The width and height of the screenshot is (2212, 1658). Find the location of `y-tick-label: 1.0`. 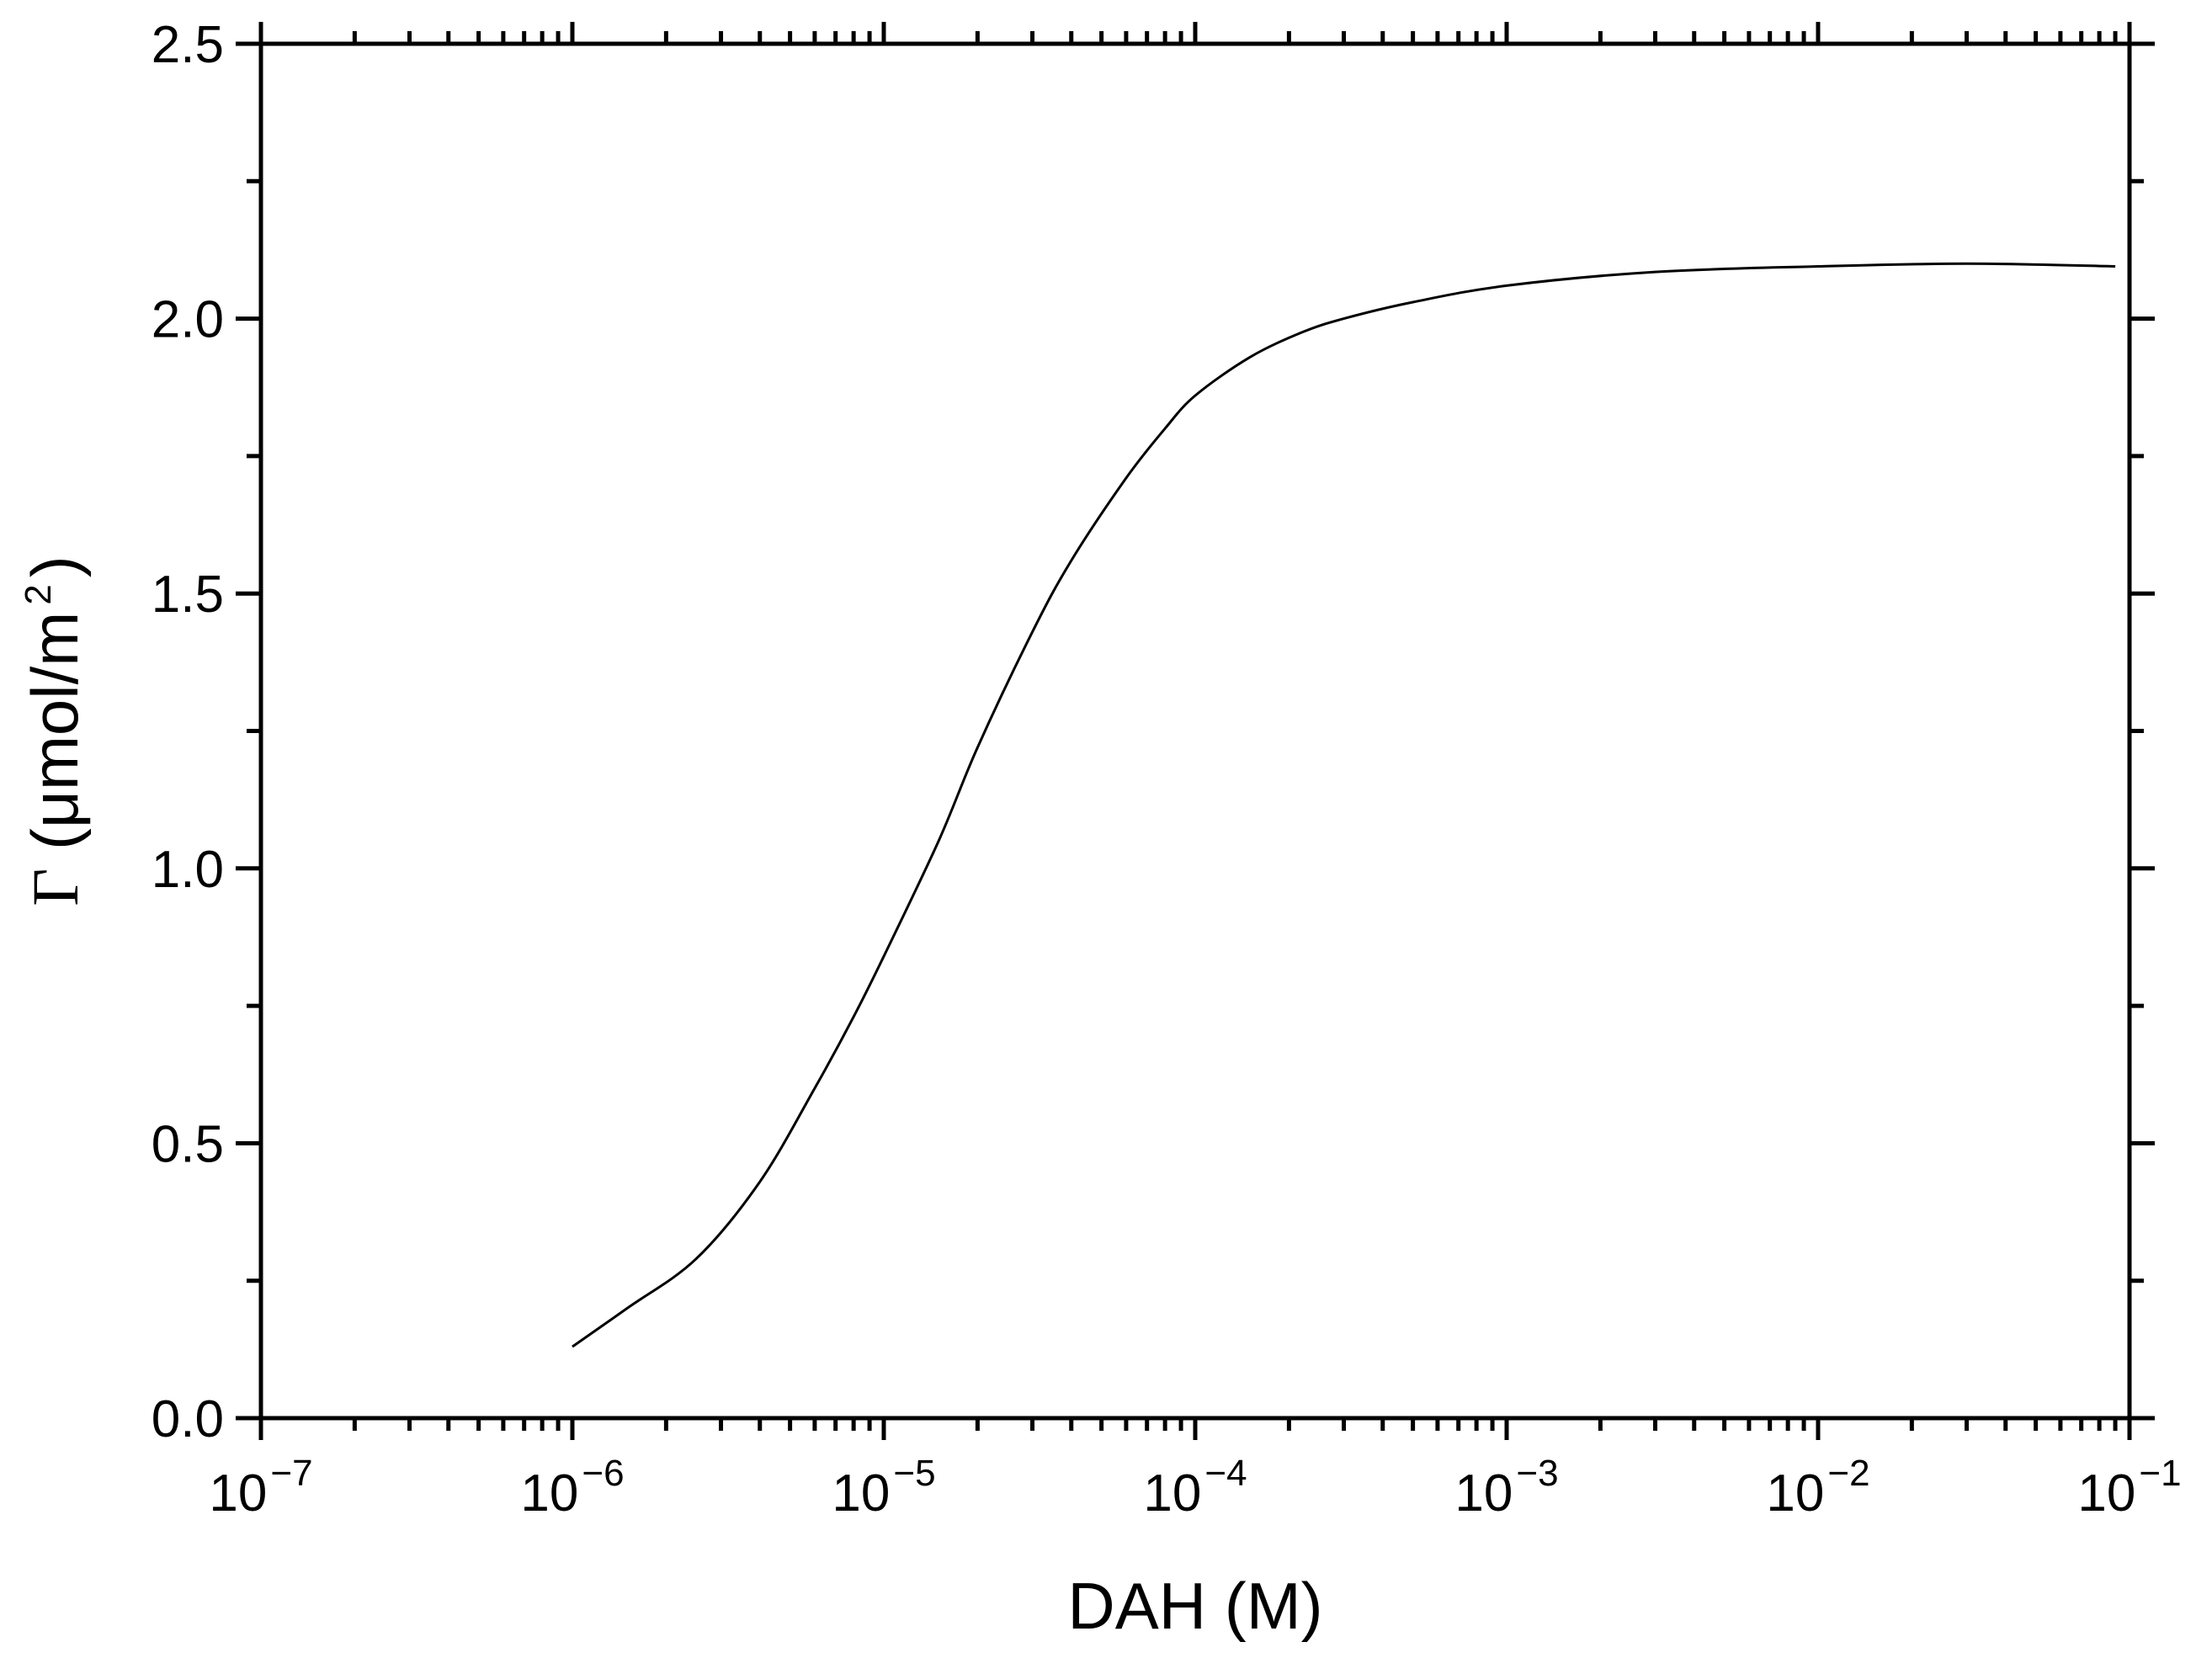

y-tick-label: 1.0 is located at coordinates (188, 870).